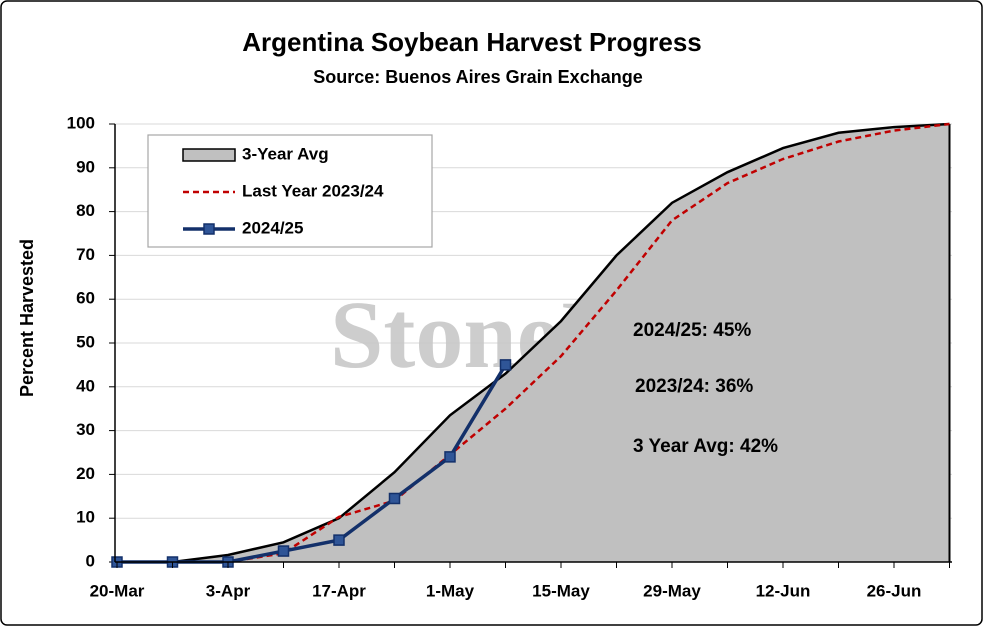 The image size is (984, 627). What do you see at coordinates (27, 318) in the screenshot?
I see `y-axis-label: Percent Harvested` at bounding box center [27, 318].